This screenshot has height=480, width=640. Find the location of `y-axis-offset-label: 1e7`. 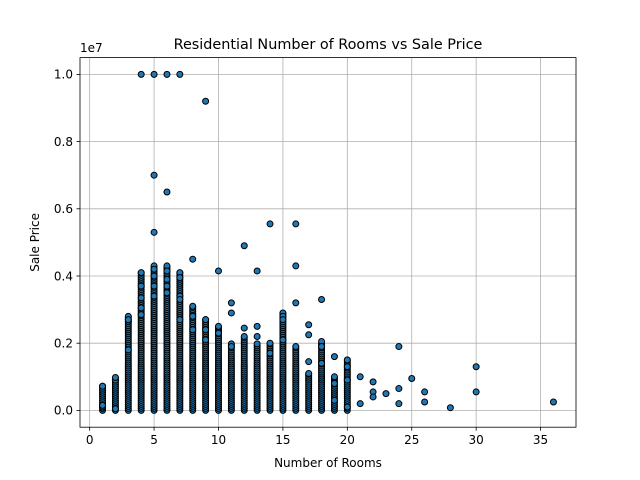

y-axis-offset-label: 1e7 is located at coordinates (91, 48).